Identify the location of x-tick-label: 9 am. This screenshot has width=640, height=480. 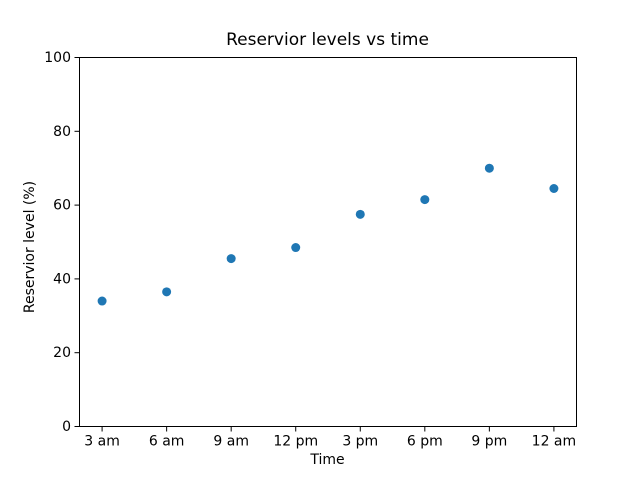
(231, 442).